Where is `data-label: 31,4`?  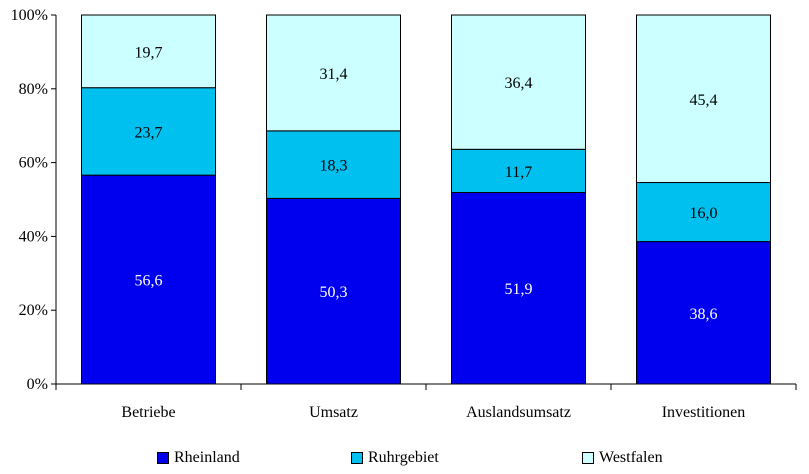
data-label: 31,4 is located at coordinates (334, 74).